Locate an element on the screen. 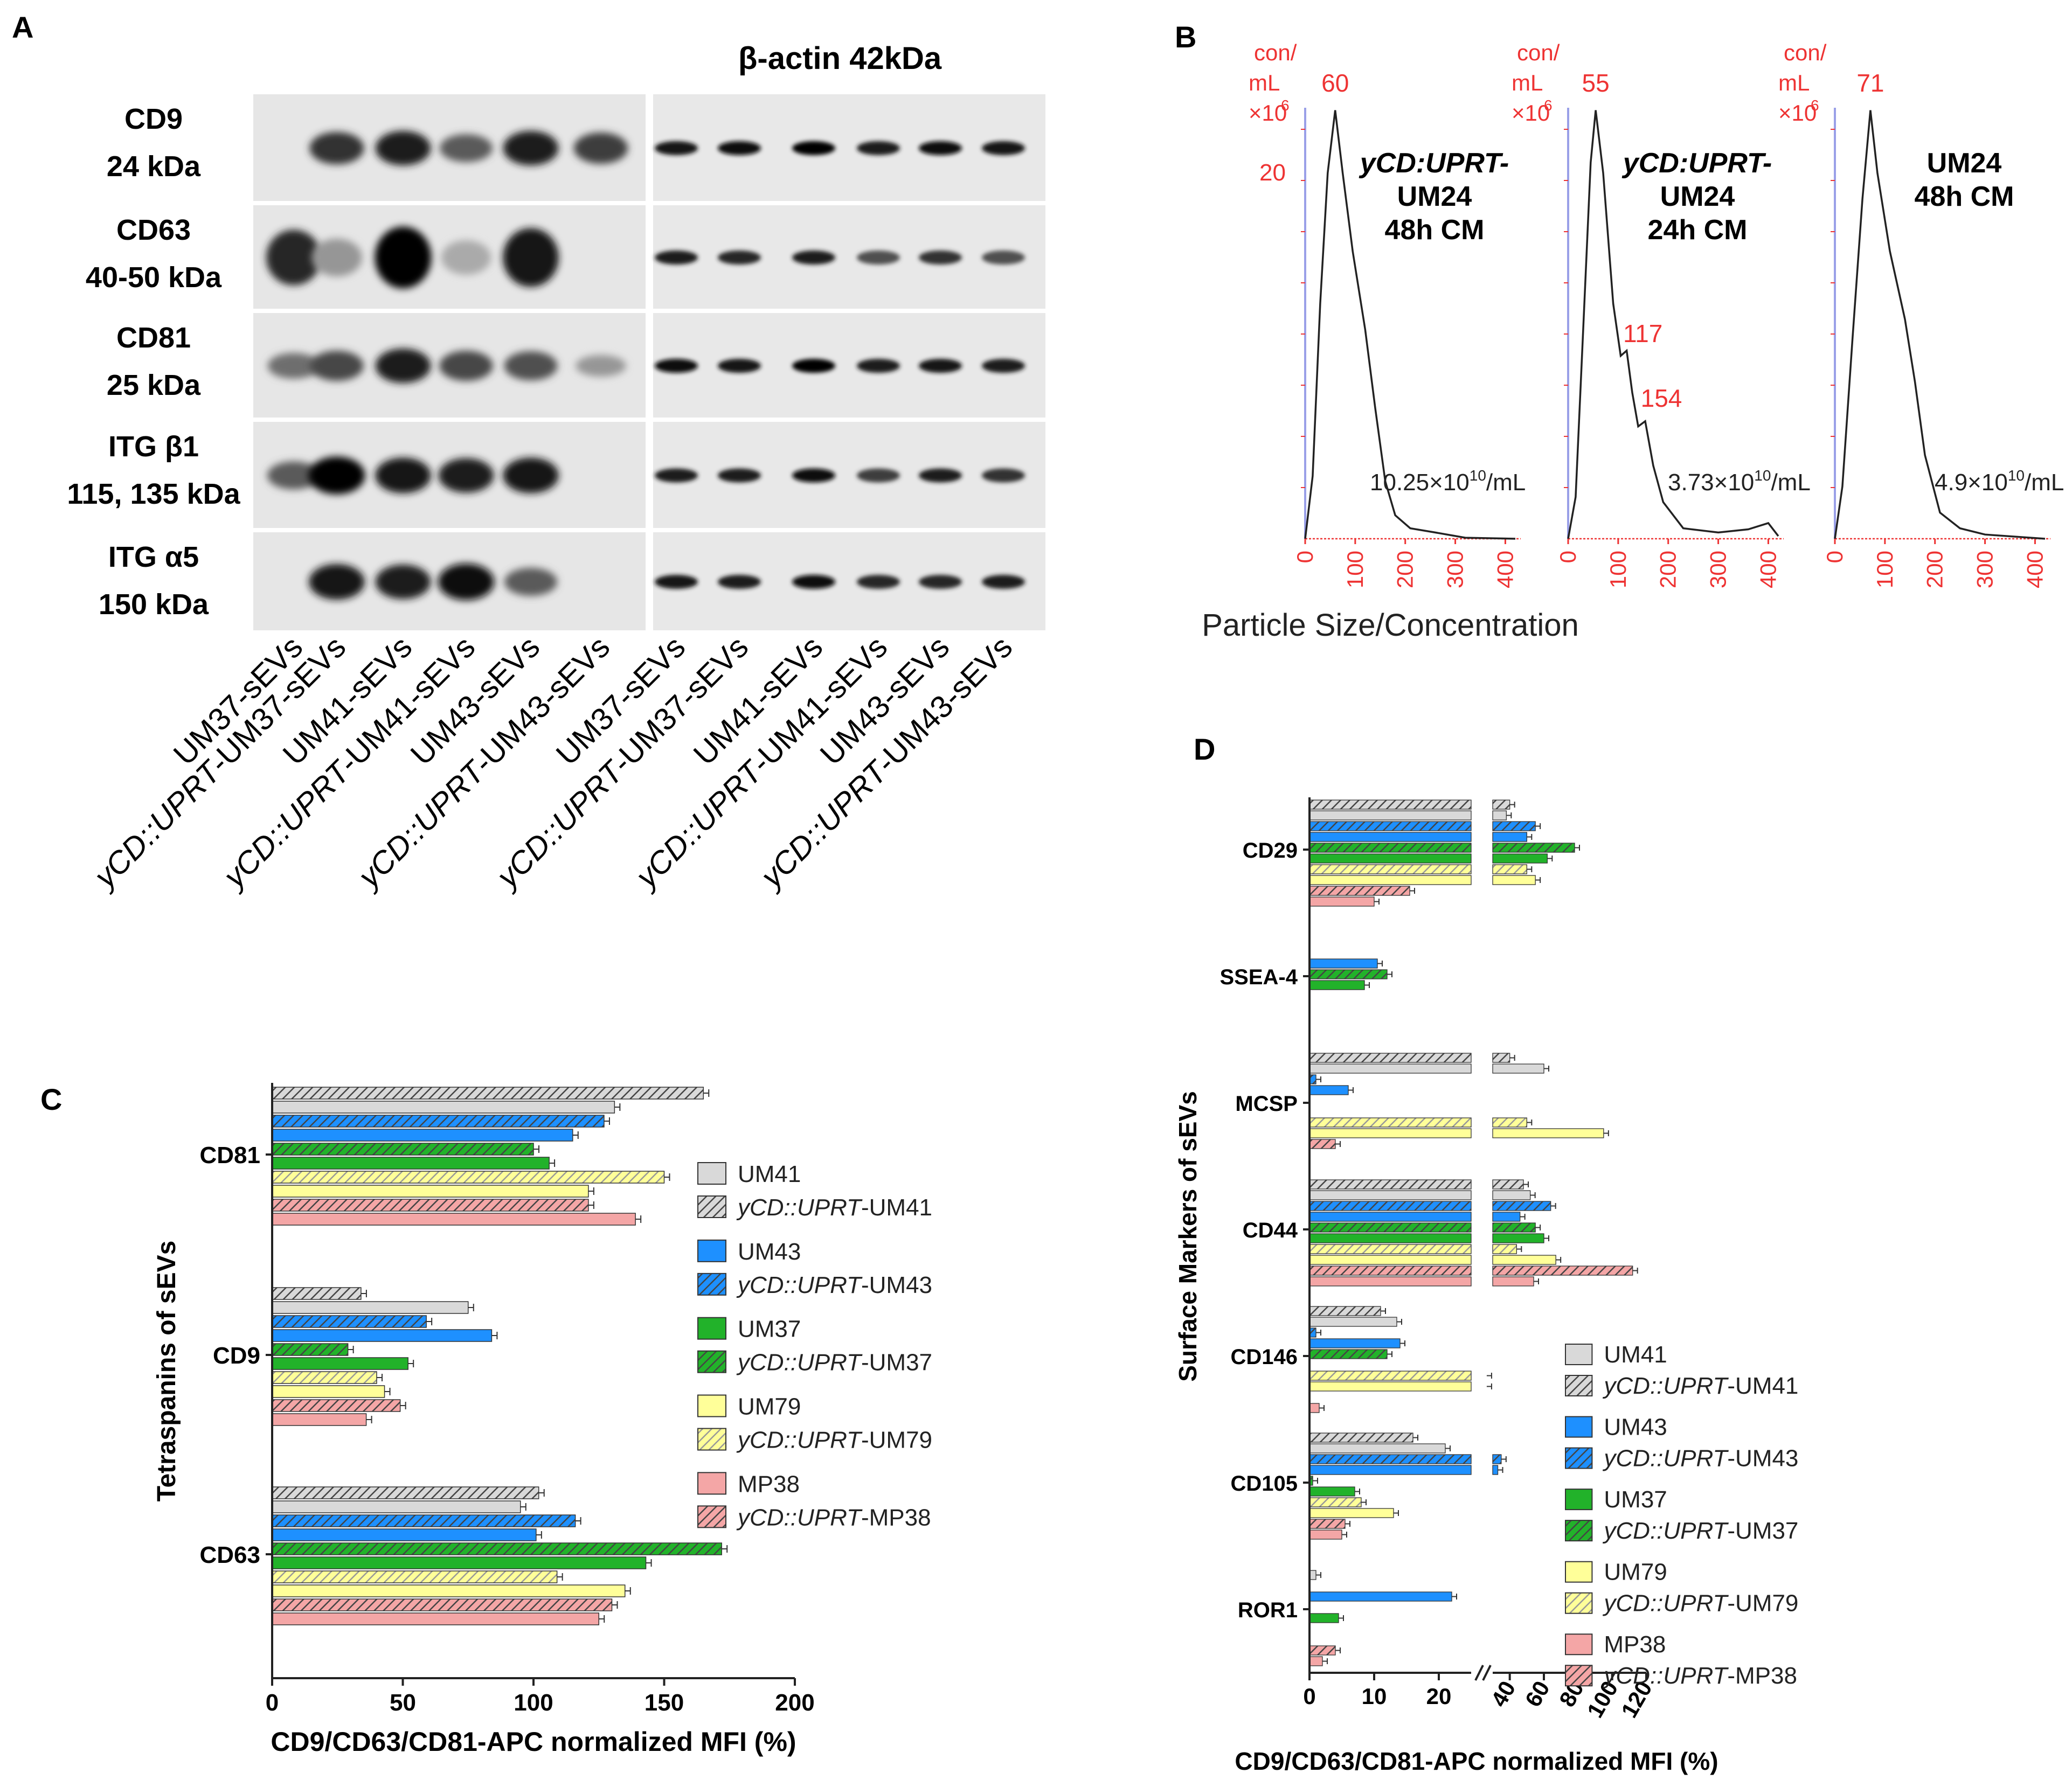  bar-MCSP--UM79 is located at coordinates (1390, 1122).